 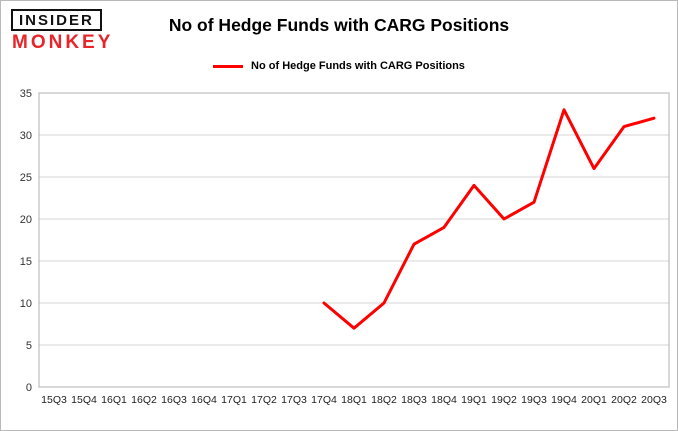 I want to click on x-tick-label: 20Q3, so click(x=654, y=400).